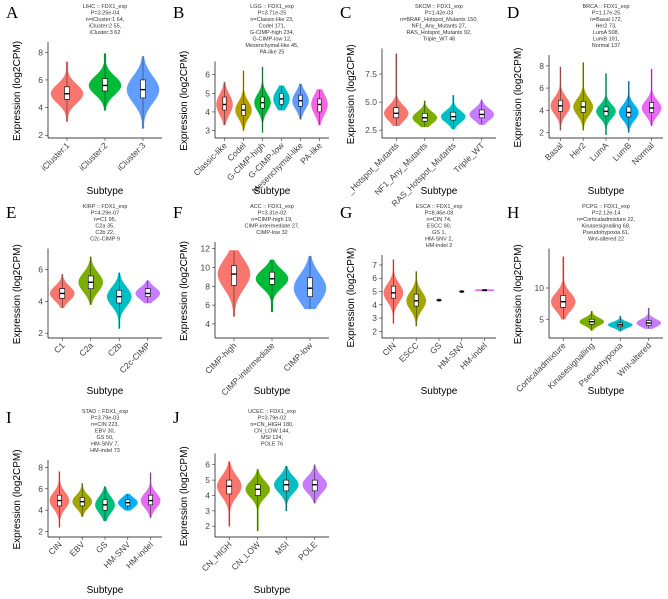 This screenshot has height=599, width=668. Describe the element at coordinates (177, 212) in the screenshot. I see `panel-letter: F` at that location.